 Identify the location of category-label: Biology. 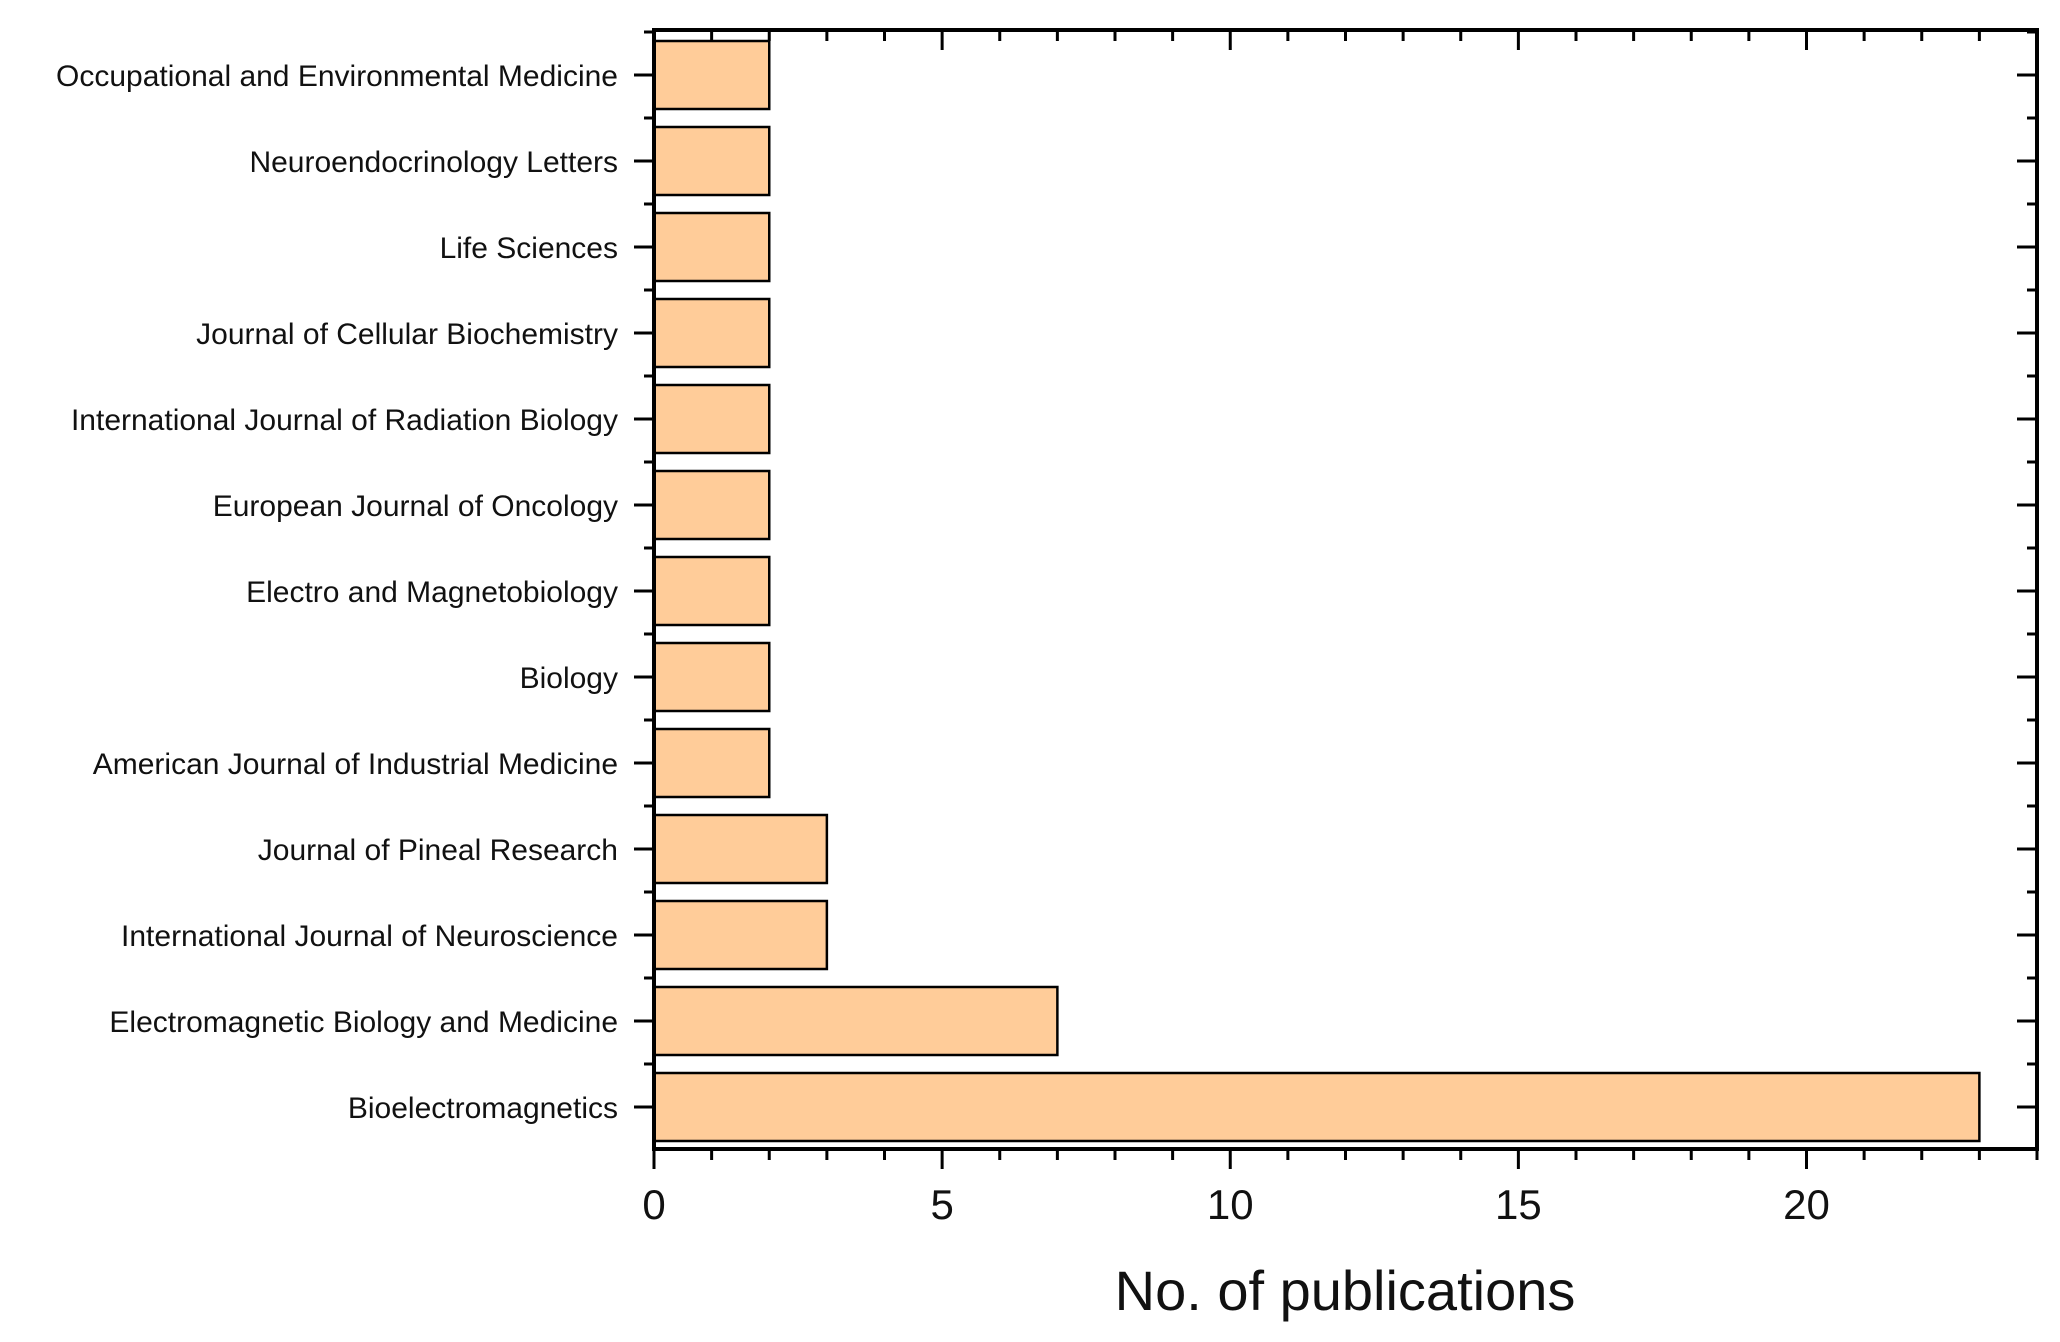
(569, 678).